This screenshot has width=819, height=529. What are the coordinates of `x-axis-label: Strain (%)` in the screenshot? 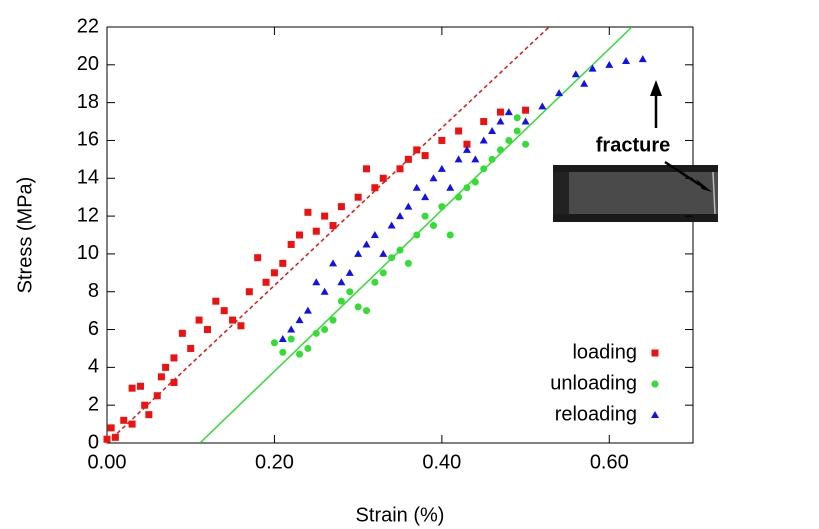 It's located at (400, 515).